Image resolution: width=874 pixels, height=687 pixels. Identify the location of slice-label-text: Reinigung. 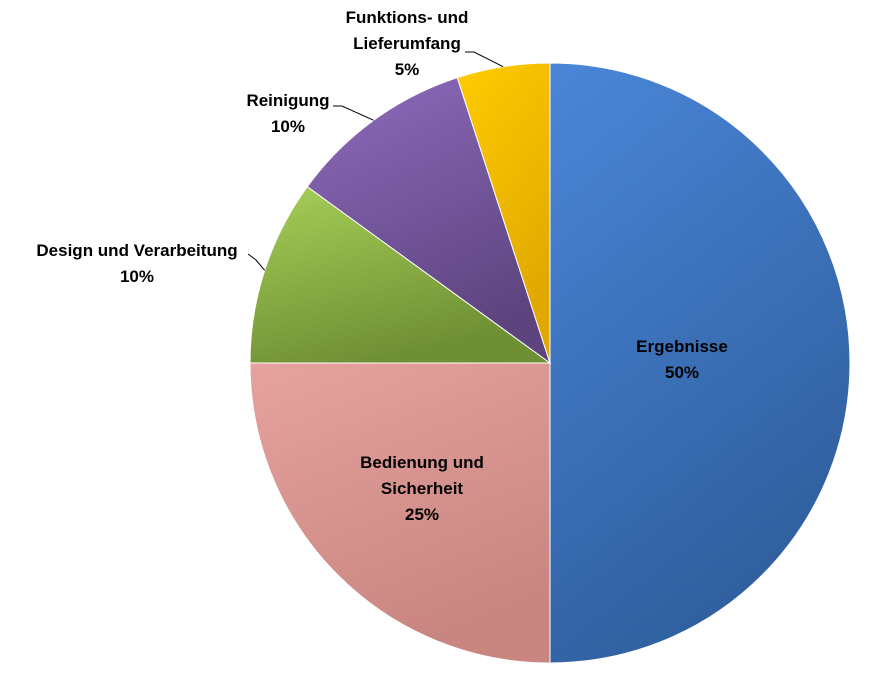
(288, 100).